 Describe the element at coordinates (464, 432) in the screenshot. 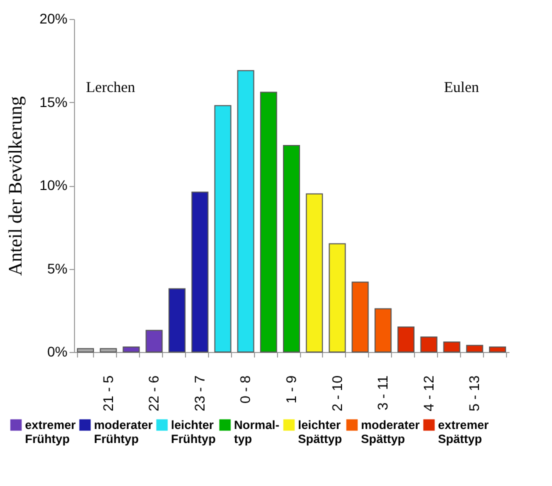

I see `legend-label: extremer Spättyp` at that location.